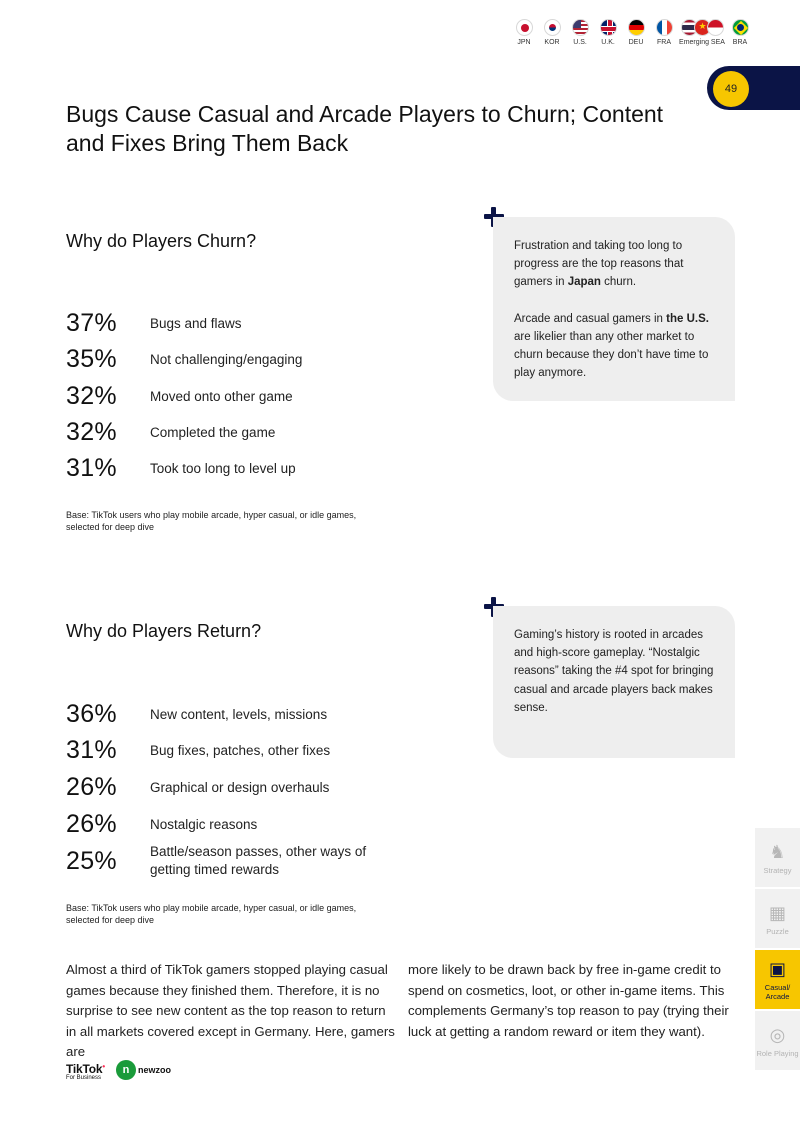 The width and height of the screenshot is (800, 1131). Describe the element at coordinates (608, 27) in the screenshot. I see `uk-flag-icon` at that location.